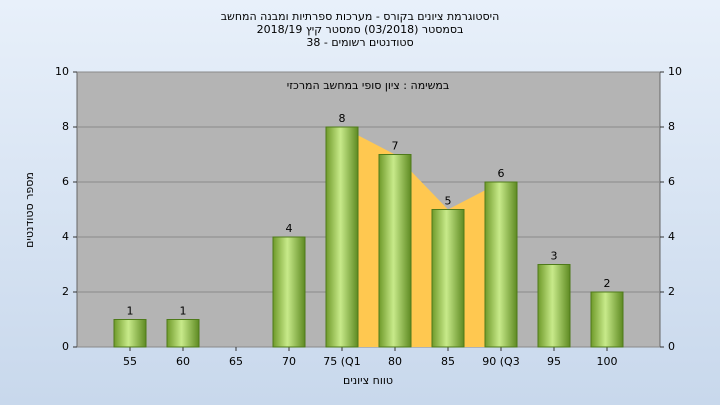 Image resolution: width=720 pixels, height=405 pixels. I want to click on y2-tick-label: 8, so click(671, 126).